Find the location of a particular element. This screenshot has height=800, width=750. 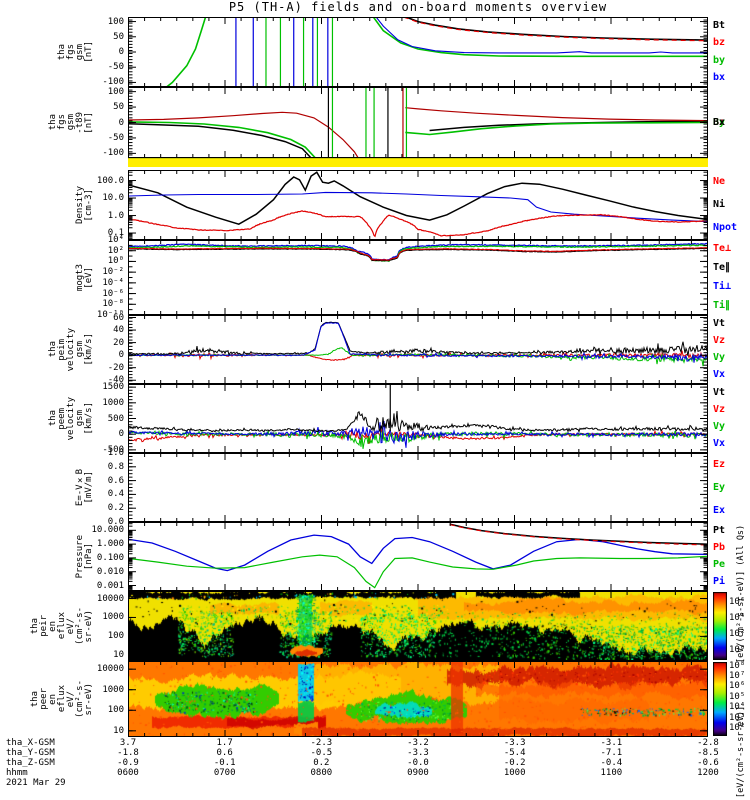

series-Vt is located at coordinates (418, 339).